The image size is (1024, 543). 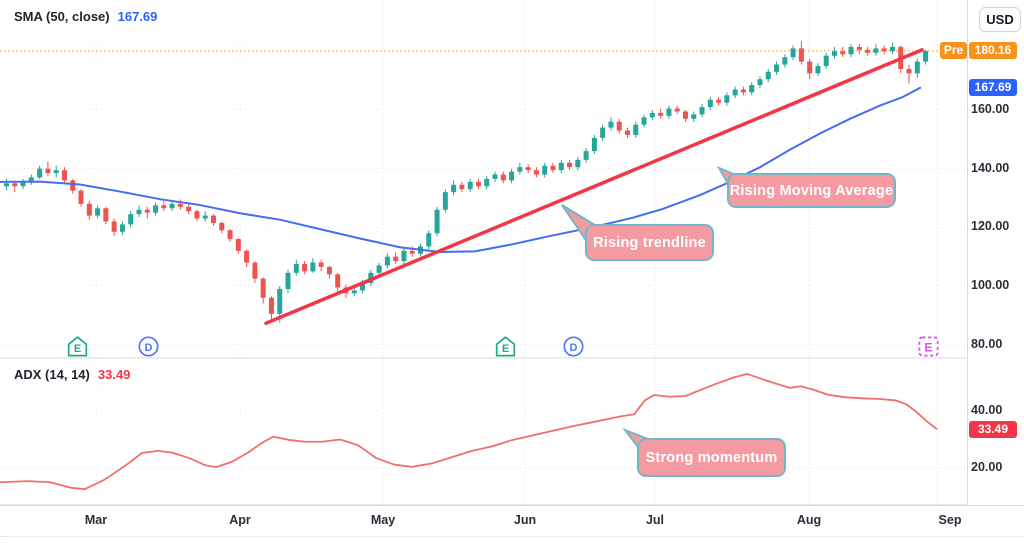 I want to click on axis-tick-label: 40.00, so click(x=987, y=410).